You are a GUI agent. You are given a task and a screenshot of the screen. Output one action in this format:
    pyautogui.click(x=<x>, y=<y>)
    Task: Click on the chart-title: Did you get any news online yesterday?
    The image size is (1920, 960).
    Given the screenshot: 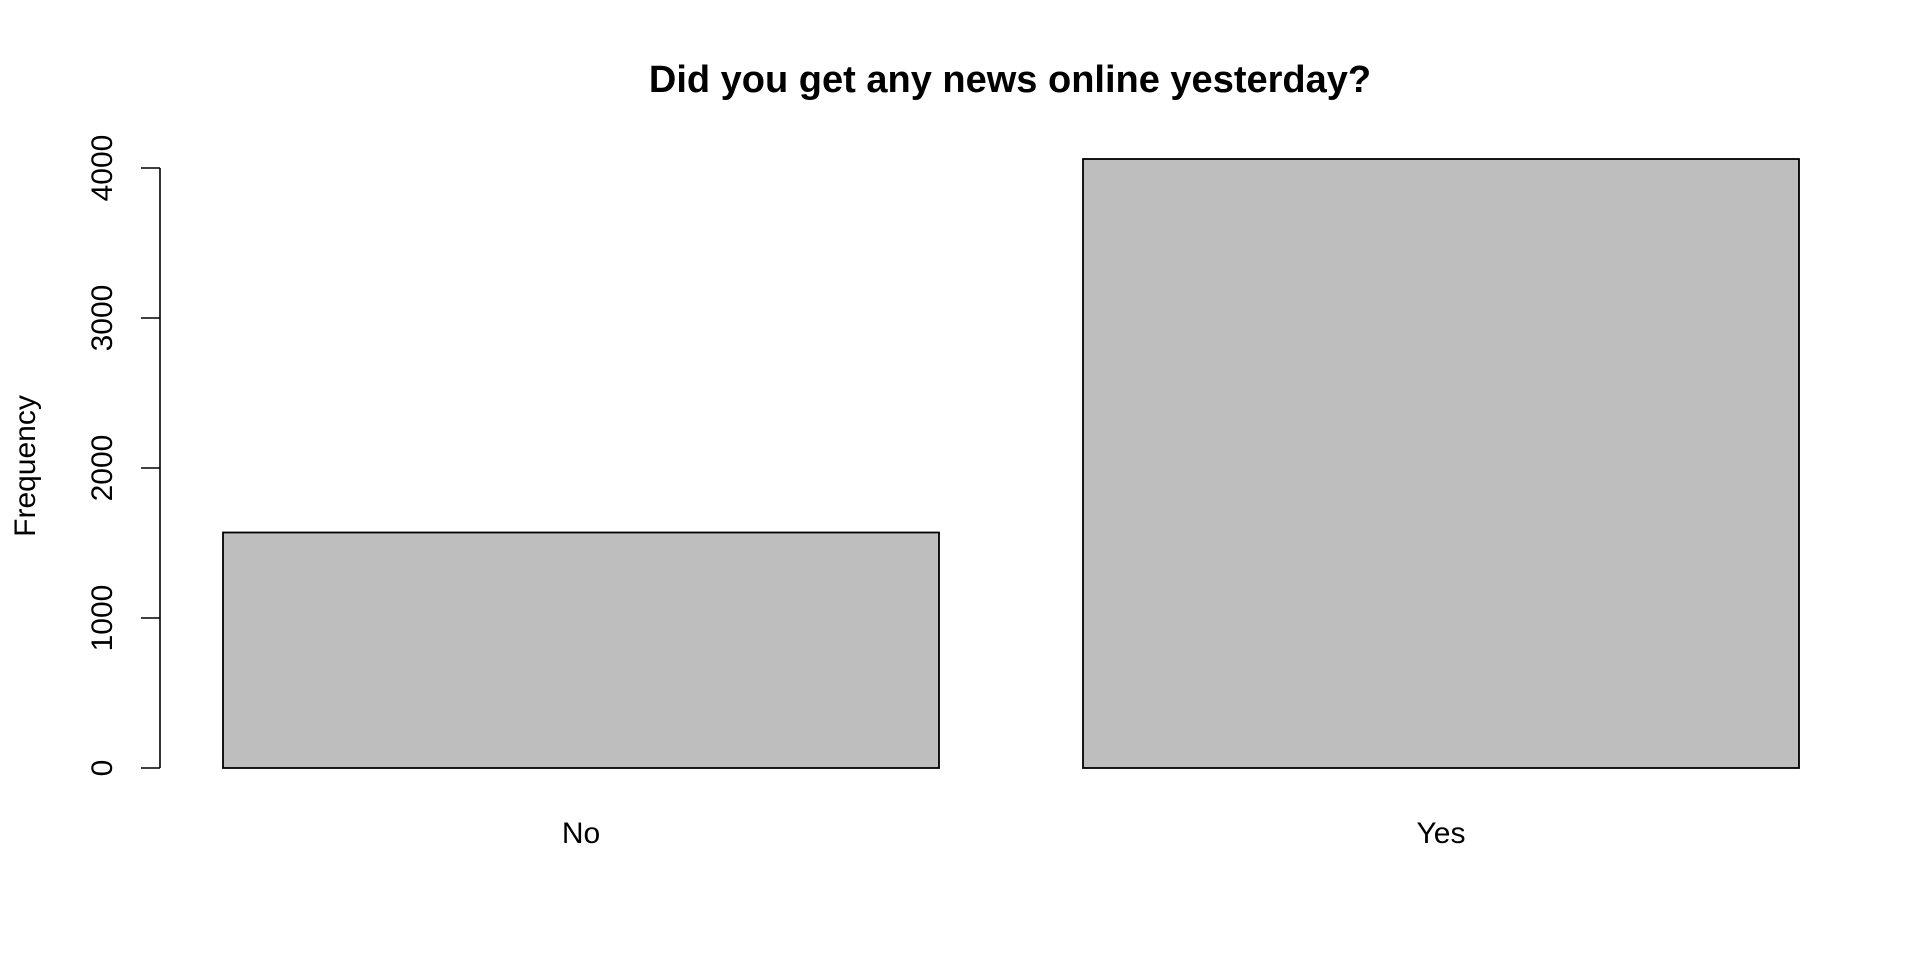 What is the action you would take?
    pyautogui.click(x=1010, y=80)
    